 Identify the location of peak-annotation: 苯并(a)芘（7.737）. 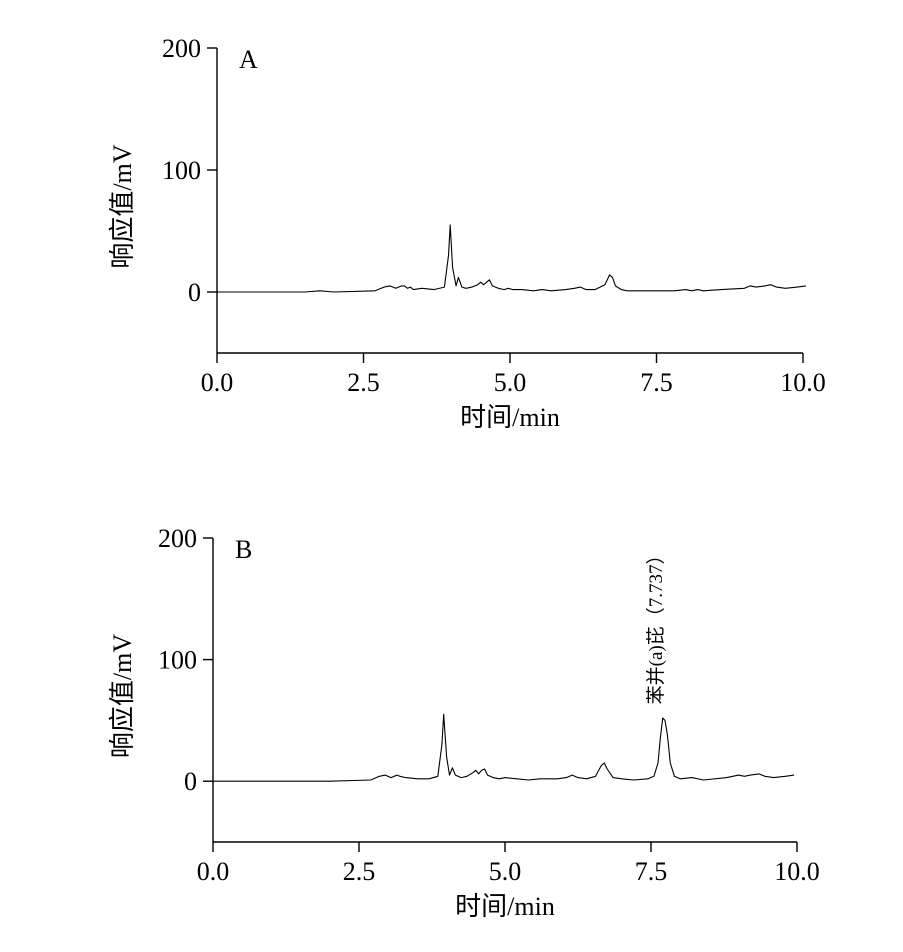
(656, 624).